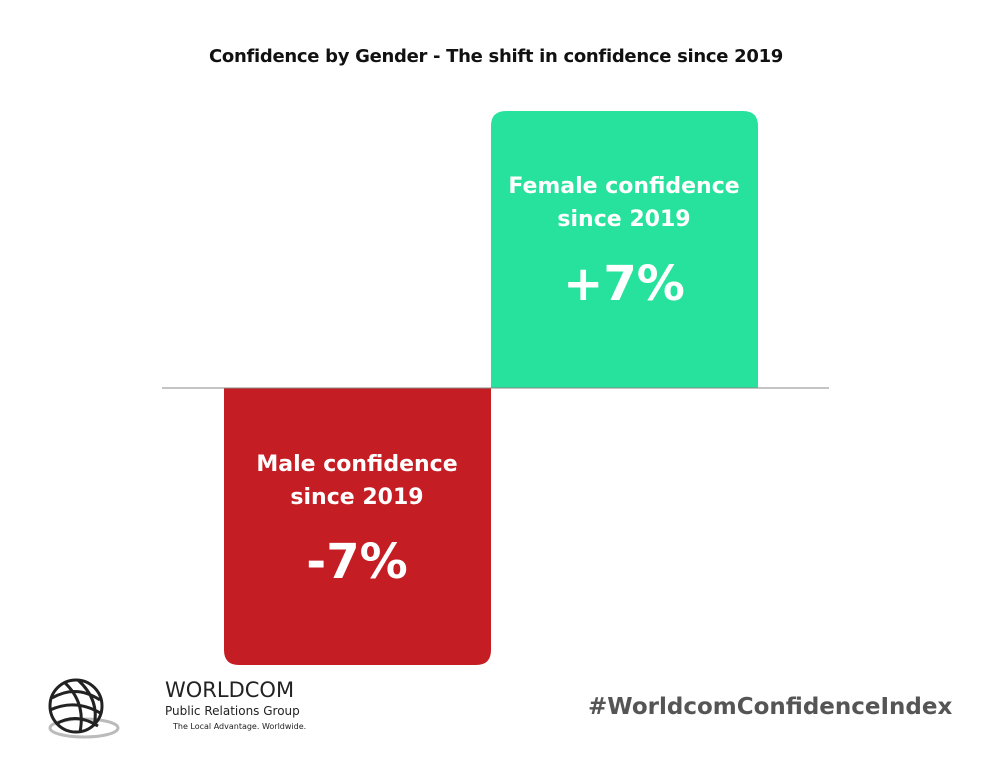 The image size is (992, 777). Describe the element at coordinates (357, 519) in the screenshot. I see `bar-label-male: Male confidence since 2019 -7%` at that location.